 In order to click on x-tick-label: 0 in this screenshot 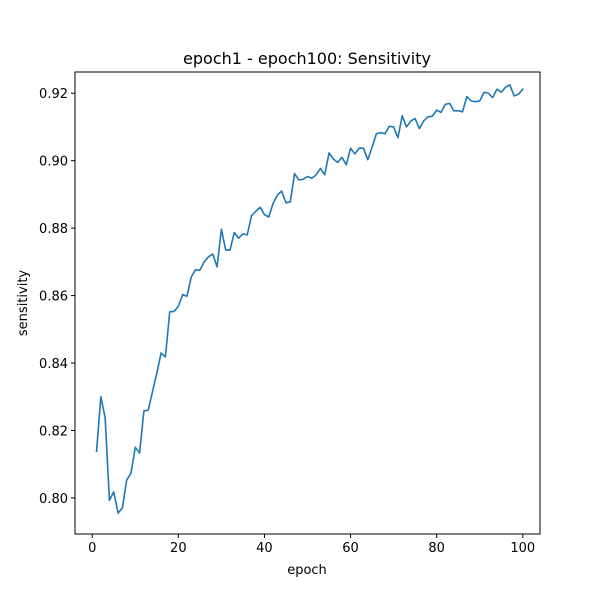, I will do `click(92, 548)`.